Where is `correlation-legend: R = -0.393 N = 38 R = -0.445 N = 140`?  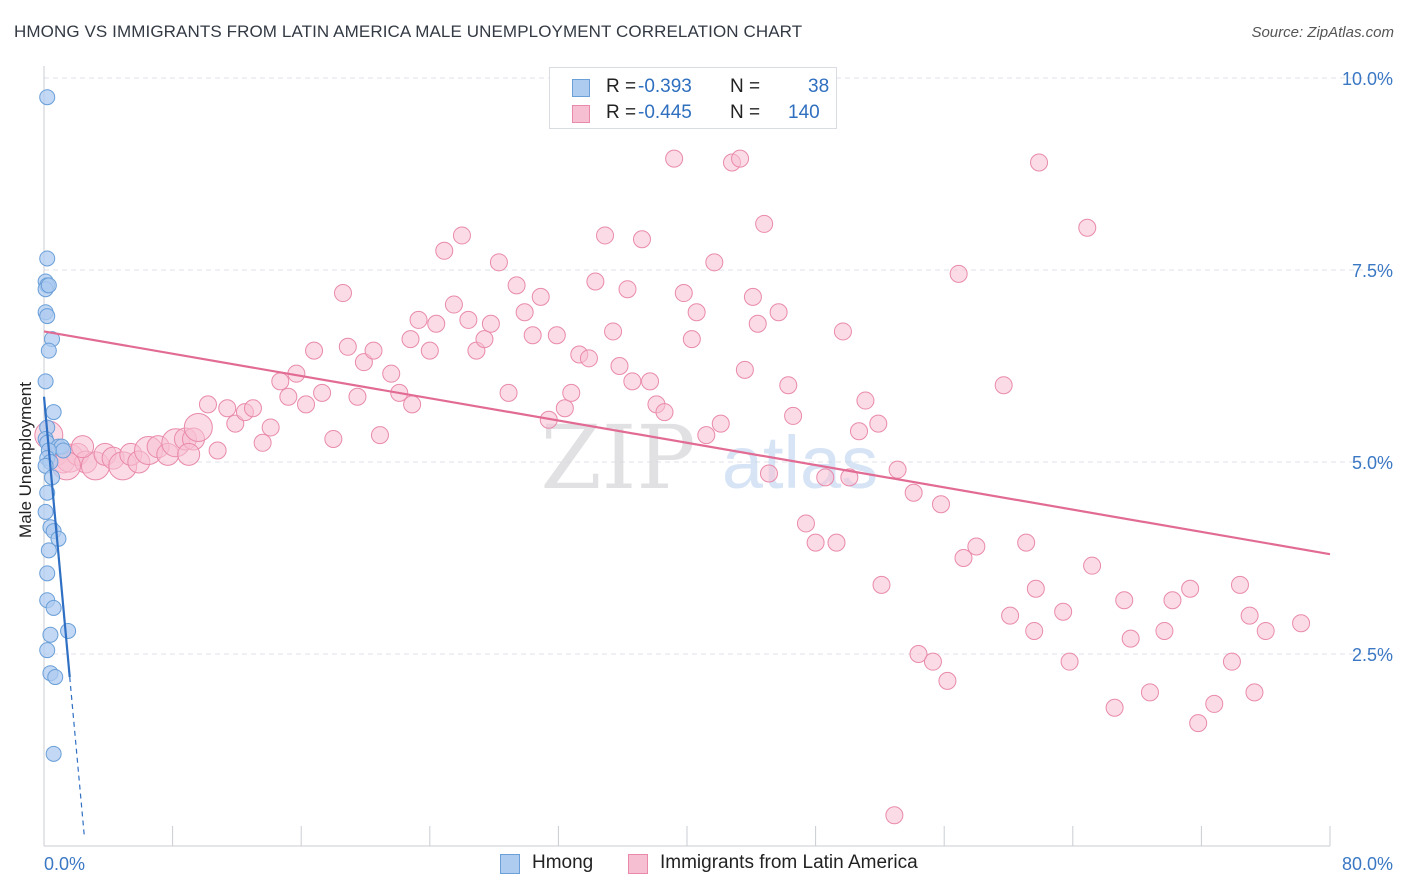 correlation-legend: R = -0.393 N = 38 R = -0.445 N = 140 is located at coordinates (693, 98).